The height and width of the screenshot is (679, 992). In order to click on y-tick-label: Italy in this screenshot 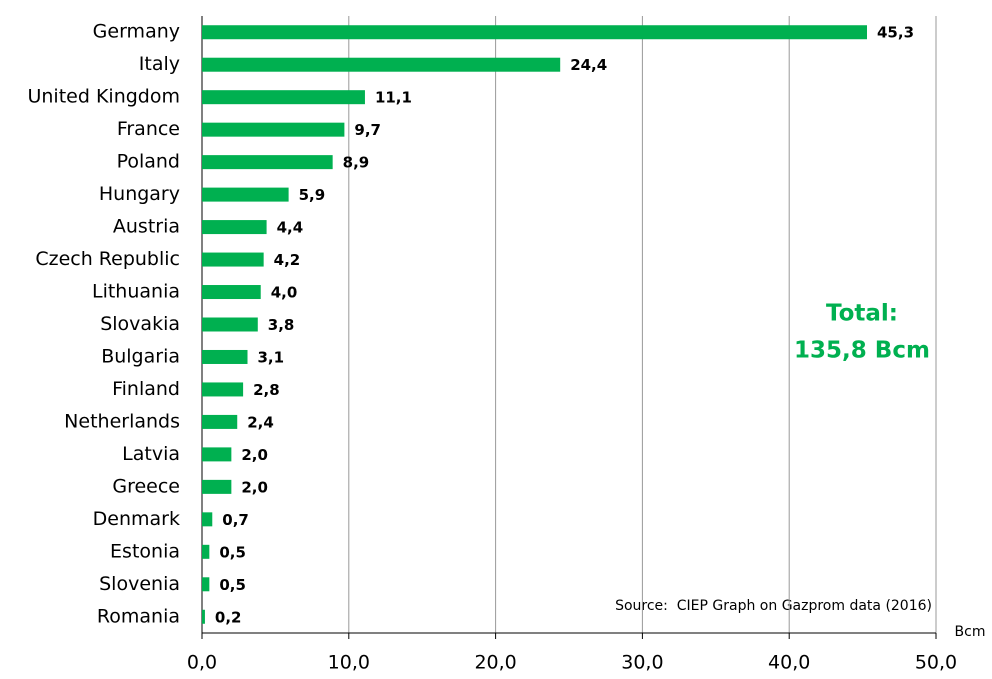, I will do `click(159, 64)`.